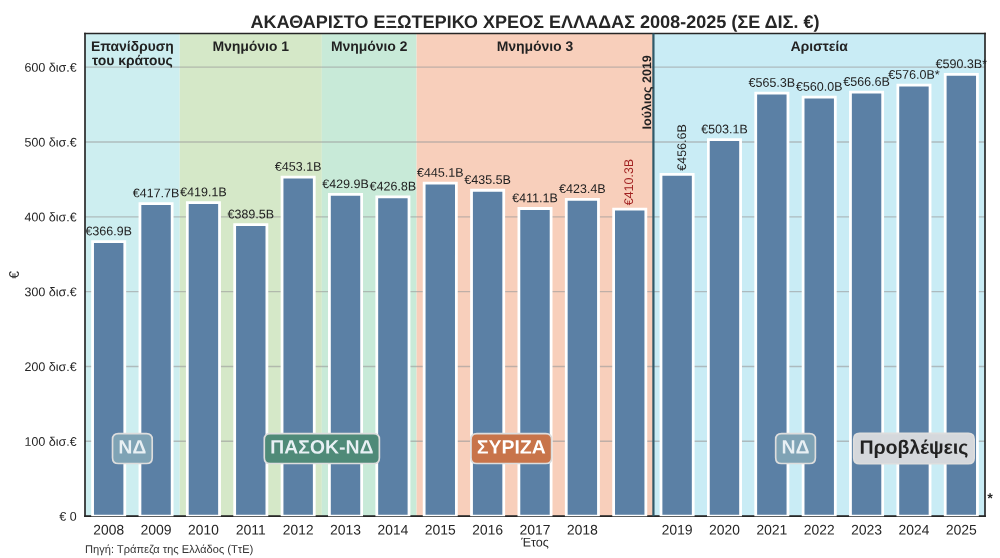  I want to click on annotation: ΠΑΣΟΚ-ΝΔ, so click(322, 447).